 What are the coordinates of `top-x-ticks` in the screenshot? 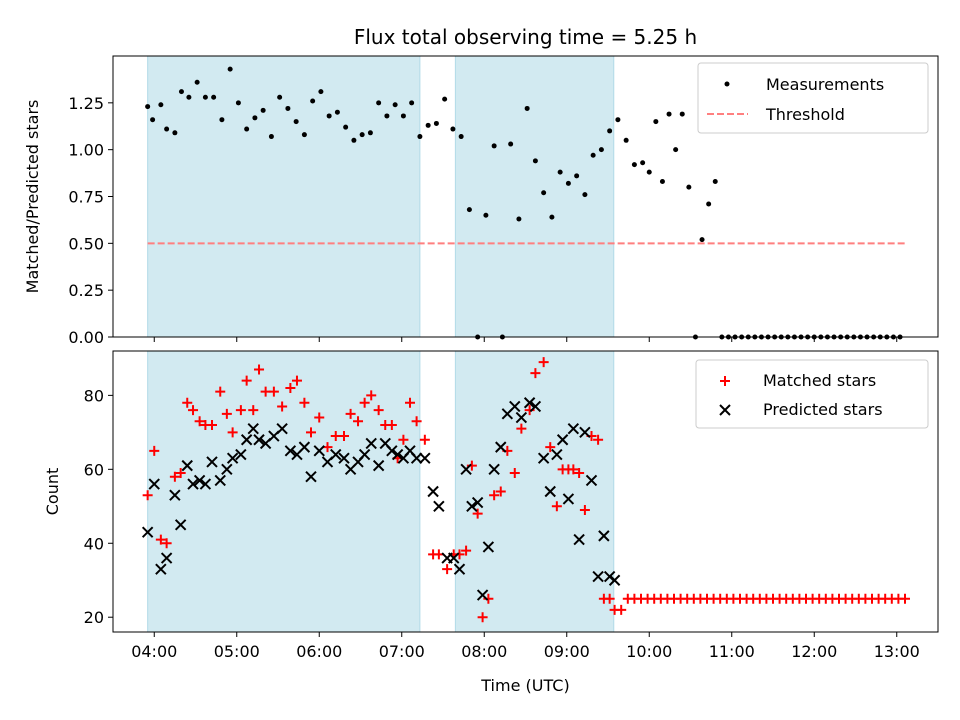 It's located at (525, 339).